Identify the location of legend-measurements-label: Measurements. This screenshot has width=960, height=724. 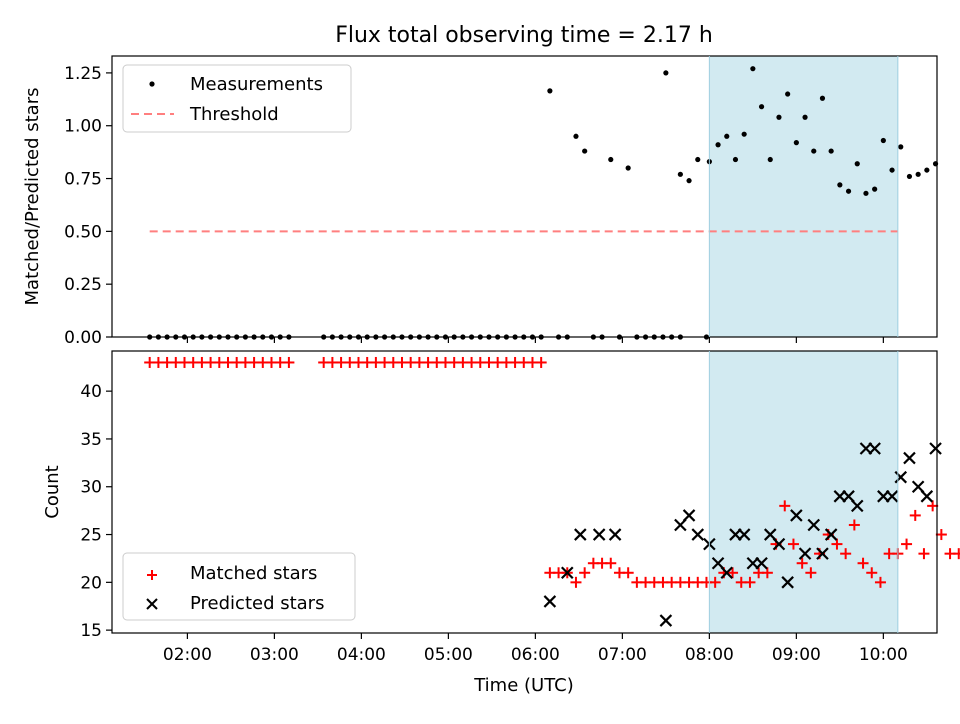
(256, 84).